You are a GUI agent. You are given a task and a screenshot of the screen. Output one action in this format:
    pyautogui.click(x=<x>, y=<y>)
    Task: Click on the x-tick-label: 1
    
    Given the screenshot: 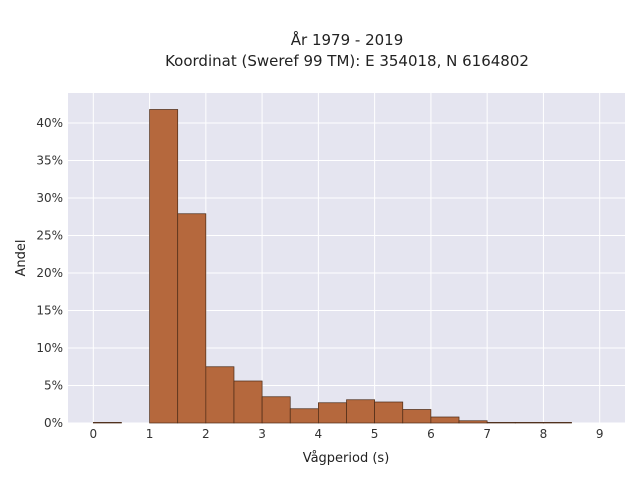 What is the action you would take?
    pyautogui.click(x=150, y=434)
    